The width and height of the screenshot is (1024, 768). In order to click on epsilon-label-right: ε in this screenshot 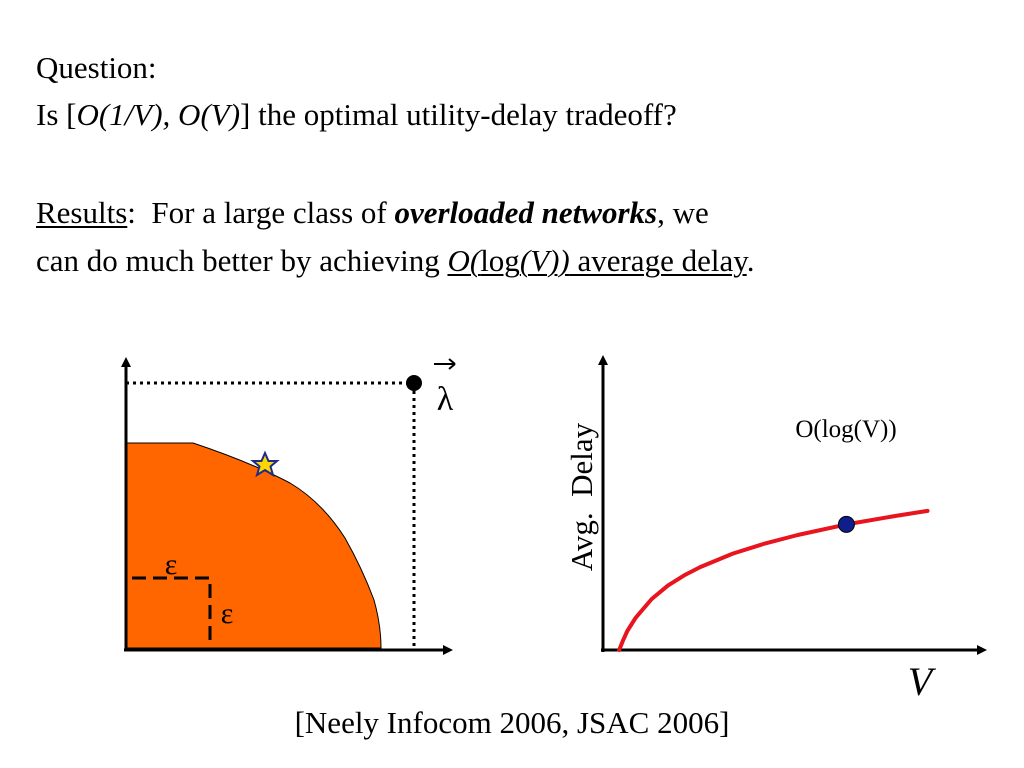, I will do `click(227, 613)`.